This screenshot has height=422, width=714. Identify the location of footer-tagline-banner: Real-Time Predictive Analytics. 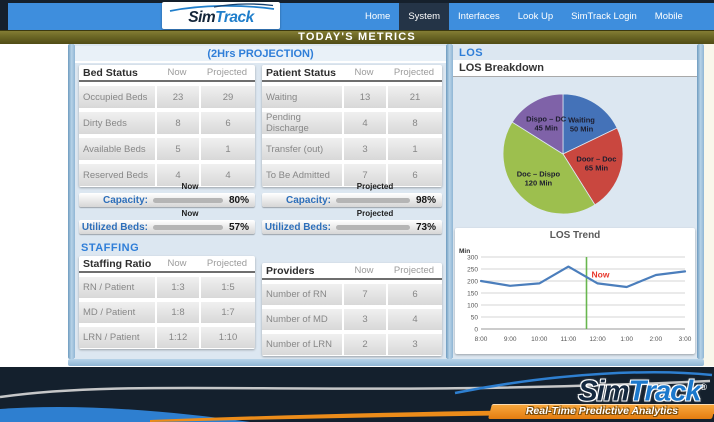
(600, 411).